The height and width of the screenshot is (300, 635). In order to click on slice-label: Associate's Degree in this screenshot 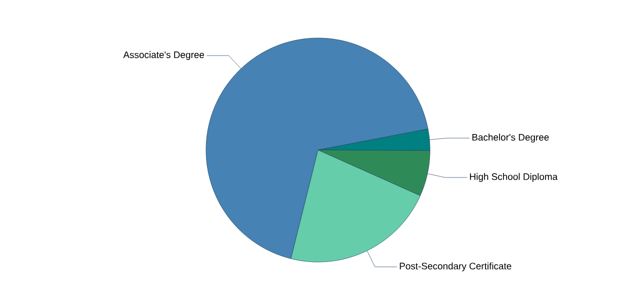, I will do `click(163, 55)`.